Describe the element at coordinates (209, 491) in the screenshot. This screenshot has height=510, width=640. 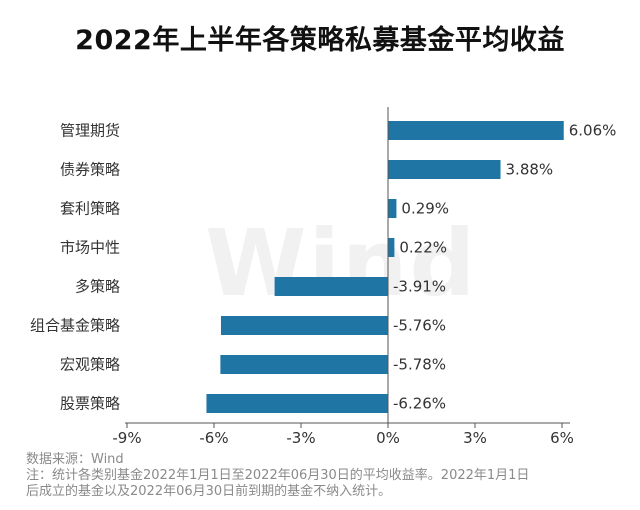
I see `footnote-line-2: 后成立的基金以及2022年06月30日前到期的基金不纳入统计。` at that location.